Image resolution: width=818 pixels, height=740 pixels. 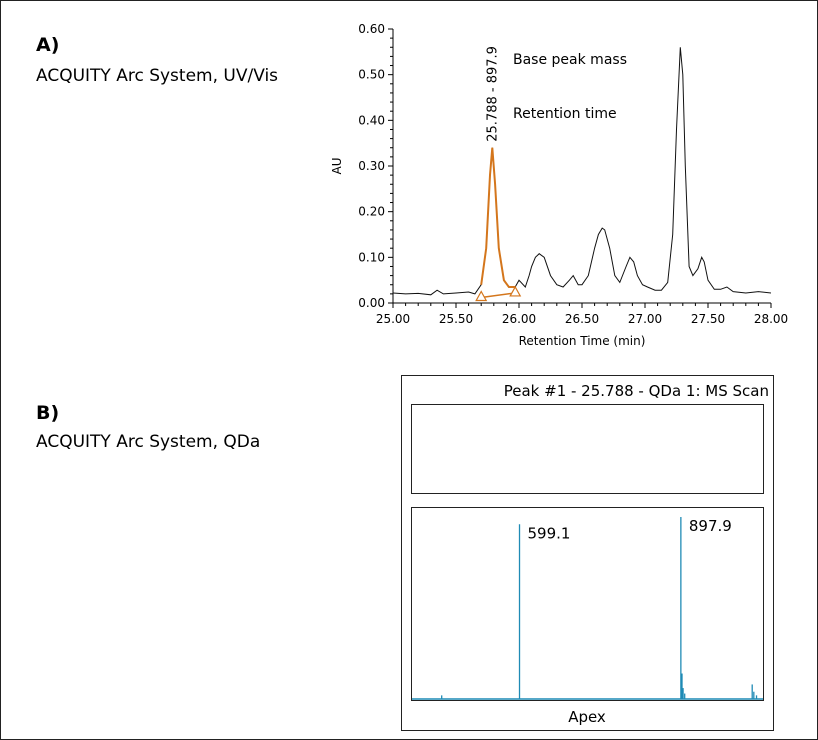 What do you see at coordinates (393, 319) in the screenshot?
I see `x-tick-label: 25.00` at bounding box center [393, 319].